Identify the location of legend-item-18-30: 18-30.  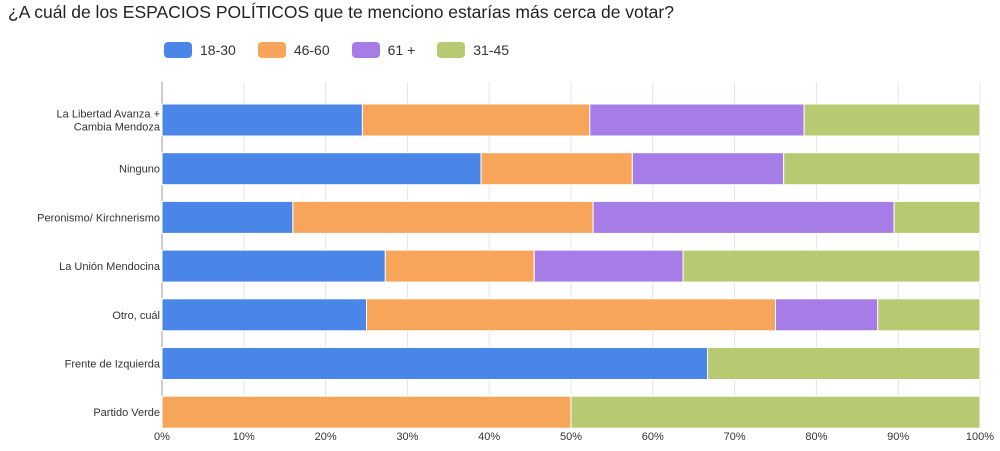
(200, 50).